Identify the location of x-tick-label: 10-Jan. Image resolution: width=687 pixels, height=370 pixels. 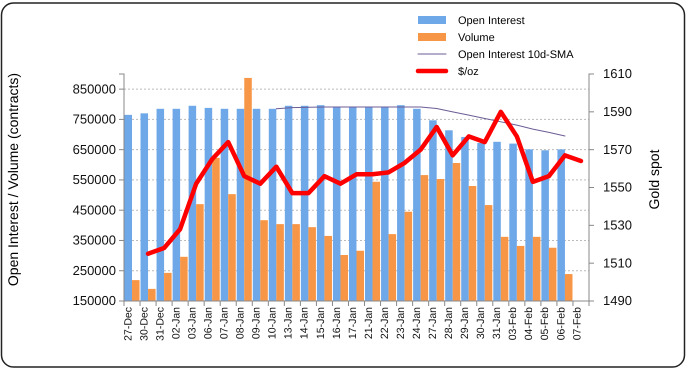
(272, 323).